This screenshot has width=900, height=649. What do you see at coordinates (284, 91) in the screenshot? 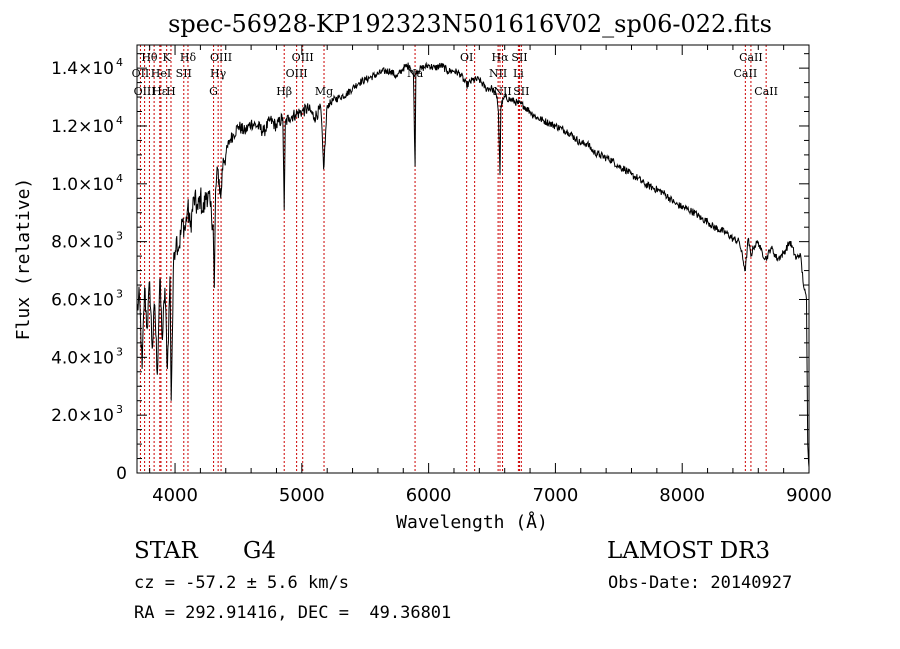
I see `line-label: Hβ` at bounding box center [284, 91].